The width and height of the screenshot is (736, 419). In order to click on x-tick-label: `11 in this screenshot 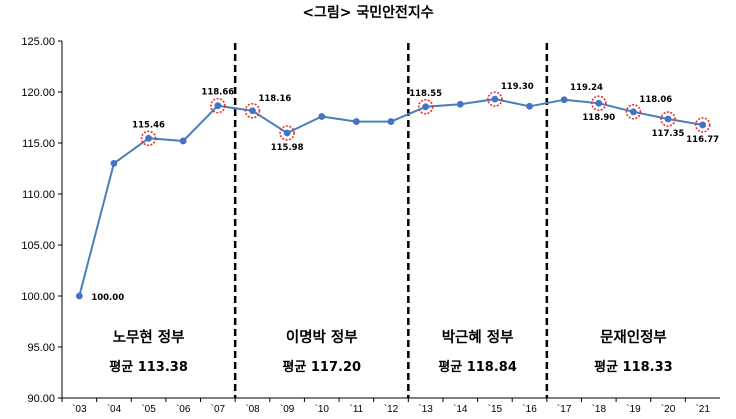, I will do `click(357, 409)`.